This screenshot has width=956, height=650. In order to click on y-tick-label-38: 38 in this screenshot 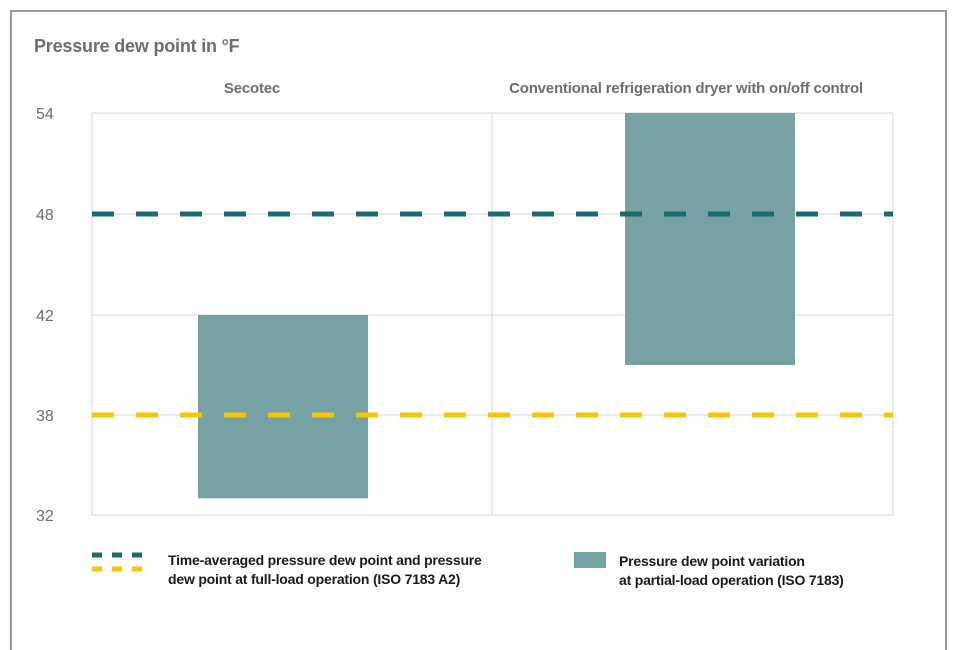, I will do `click(45, 416)`.